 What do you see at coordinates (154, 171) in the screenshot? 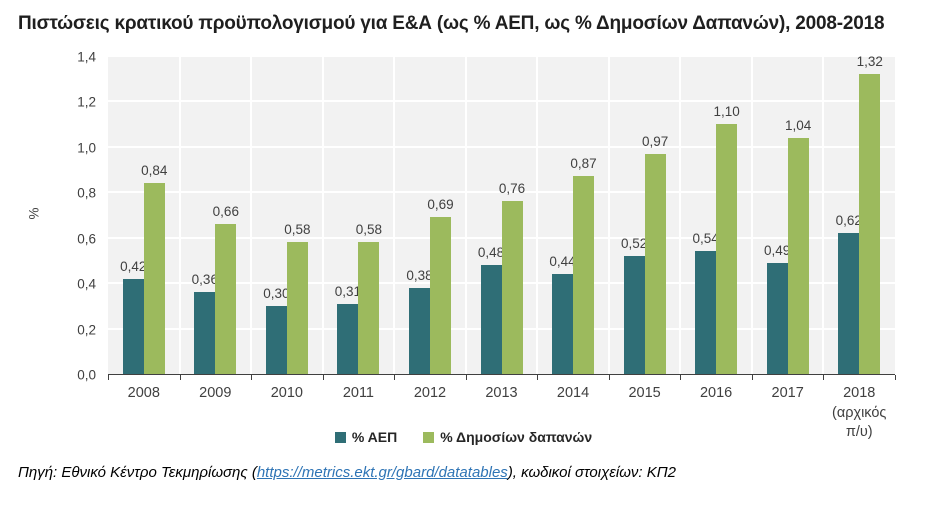
I see `bar-value-label: 0,84` at bounding box center [154, 171].